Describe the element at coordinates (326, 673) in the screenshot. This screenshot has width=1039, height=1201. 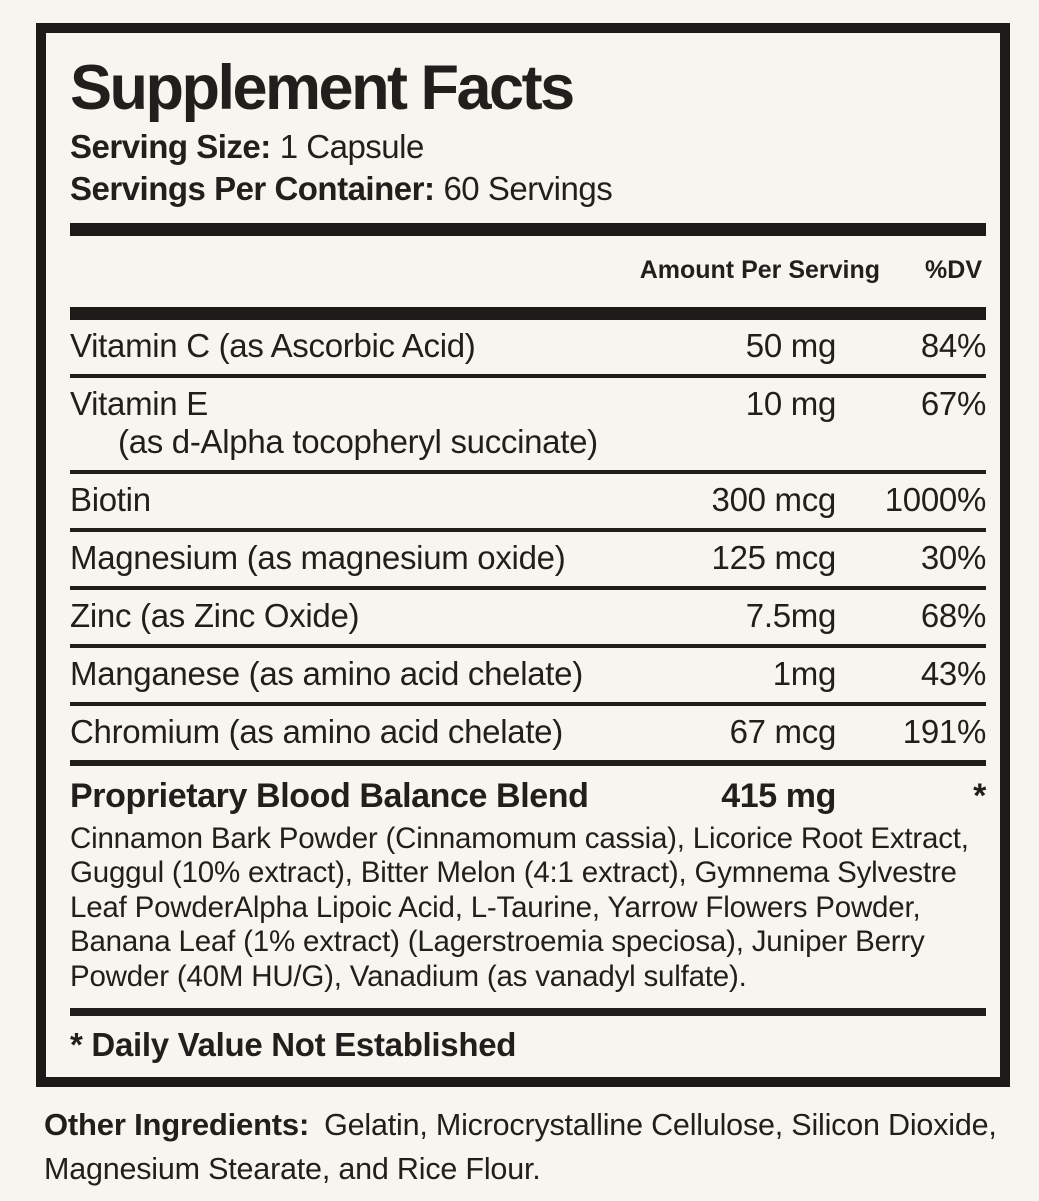
I see `nutrient-name-text: Manganese (as amino acid chelate)` at that location.